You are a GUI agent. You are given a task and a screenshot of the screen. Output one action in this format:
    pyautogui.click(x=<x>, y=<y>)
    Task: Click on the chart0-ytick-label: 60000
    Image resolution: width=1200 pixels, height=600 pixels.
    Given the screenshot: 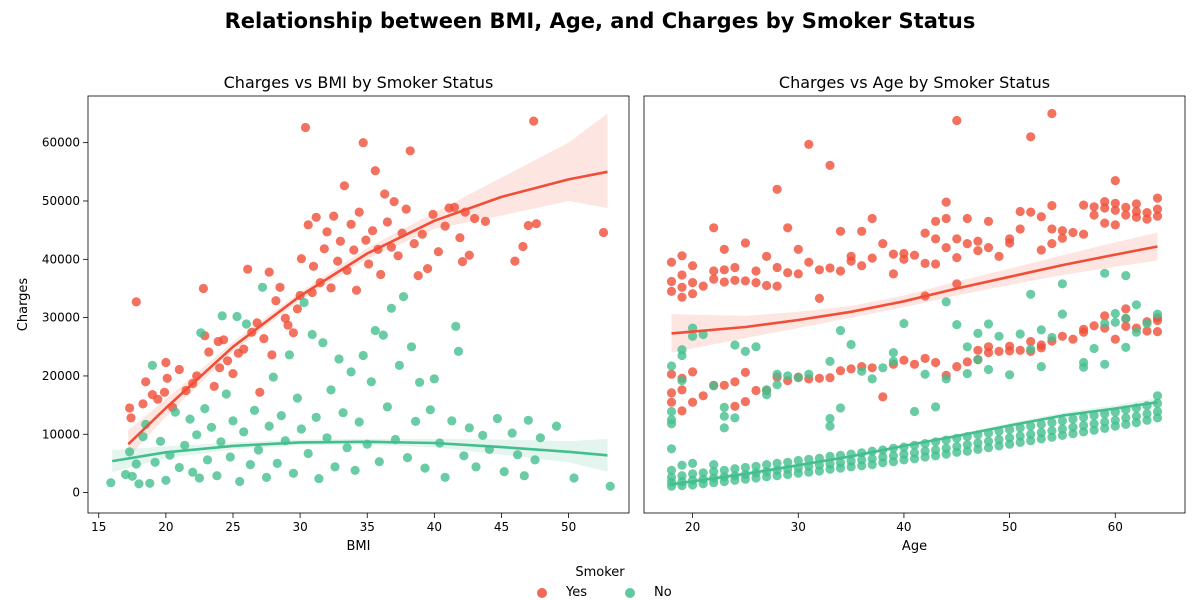 What is the action you would take?
    pyautogui.click(x=61, y=143)
    